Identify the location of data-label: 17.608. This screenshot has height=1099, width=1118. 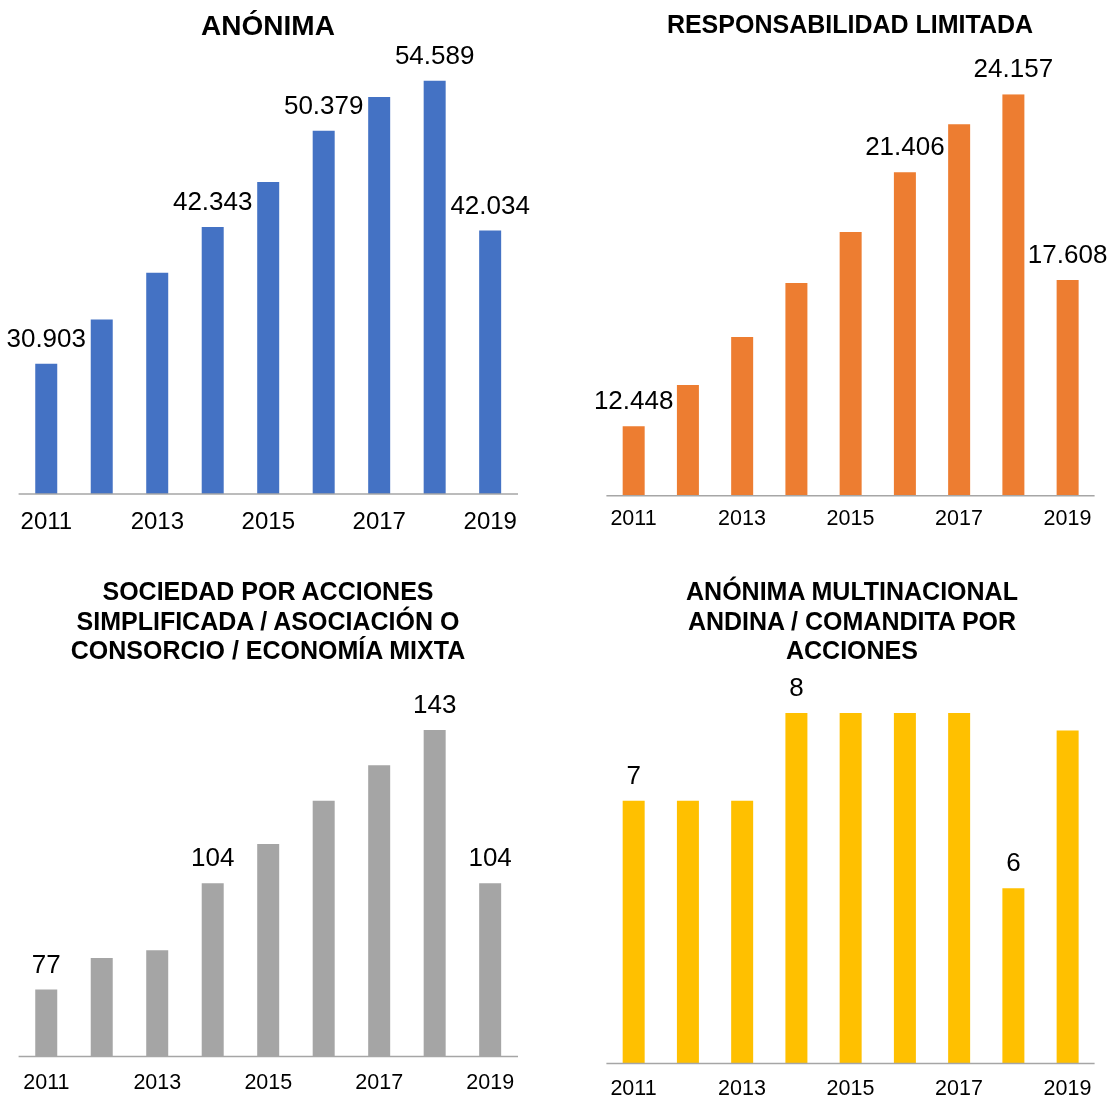
(1067, 253).